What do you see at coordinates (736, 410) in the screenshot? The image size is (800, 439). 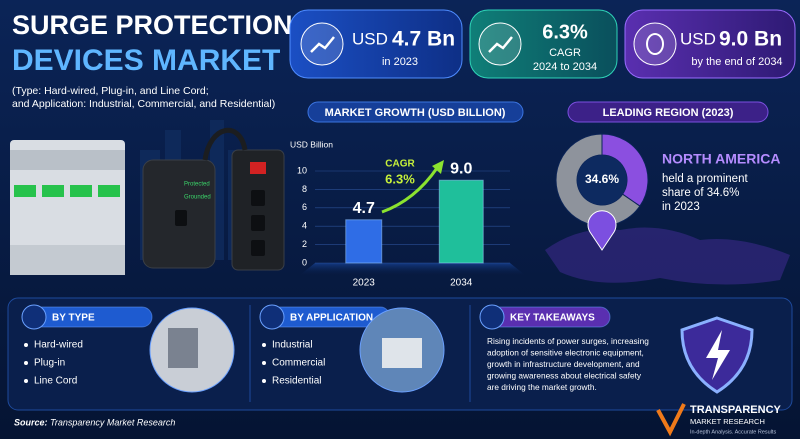 I see `logo-name: TRANSPARENCY` at bounding box center [736, 410].